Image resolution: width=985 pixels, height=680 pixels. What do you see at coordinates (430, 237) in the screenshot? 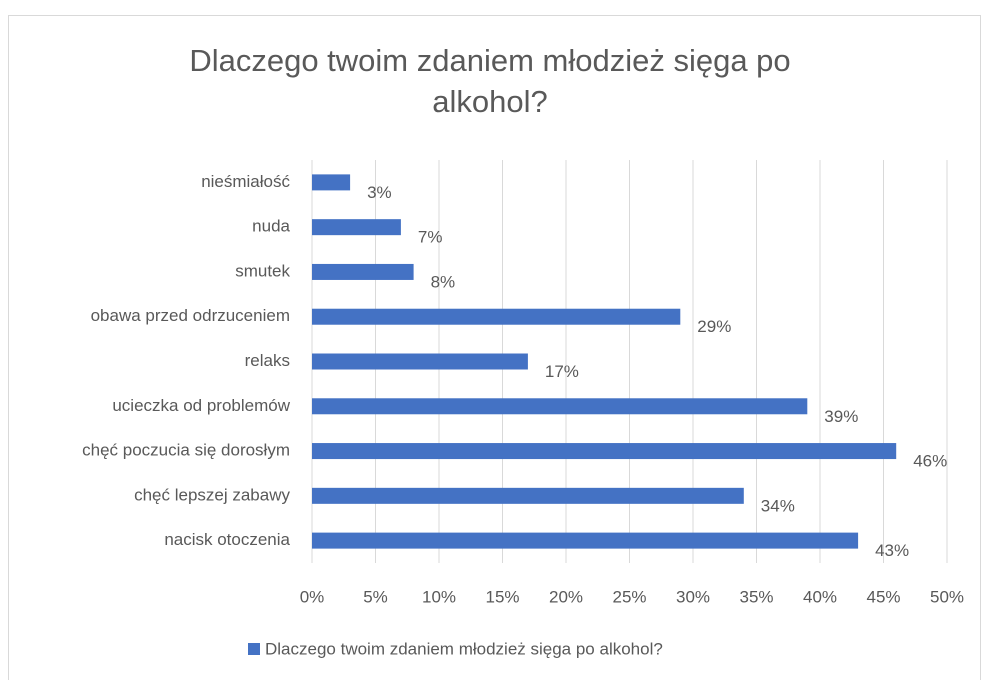
I see `data-label: 7%` at bounding box center [430, 237].